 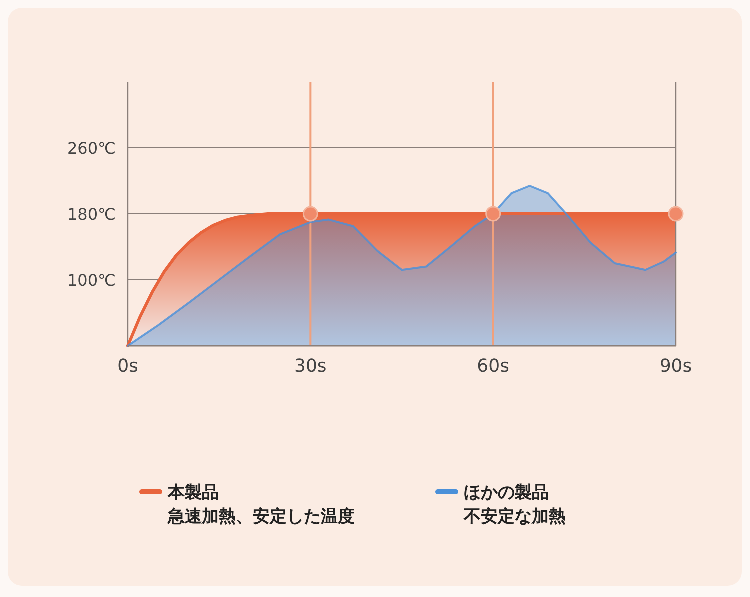 I want to click on x-tick-label: 60s, so click(x=493, y=366).